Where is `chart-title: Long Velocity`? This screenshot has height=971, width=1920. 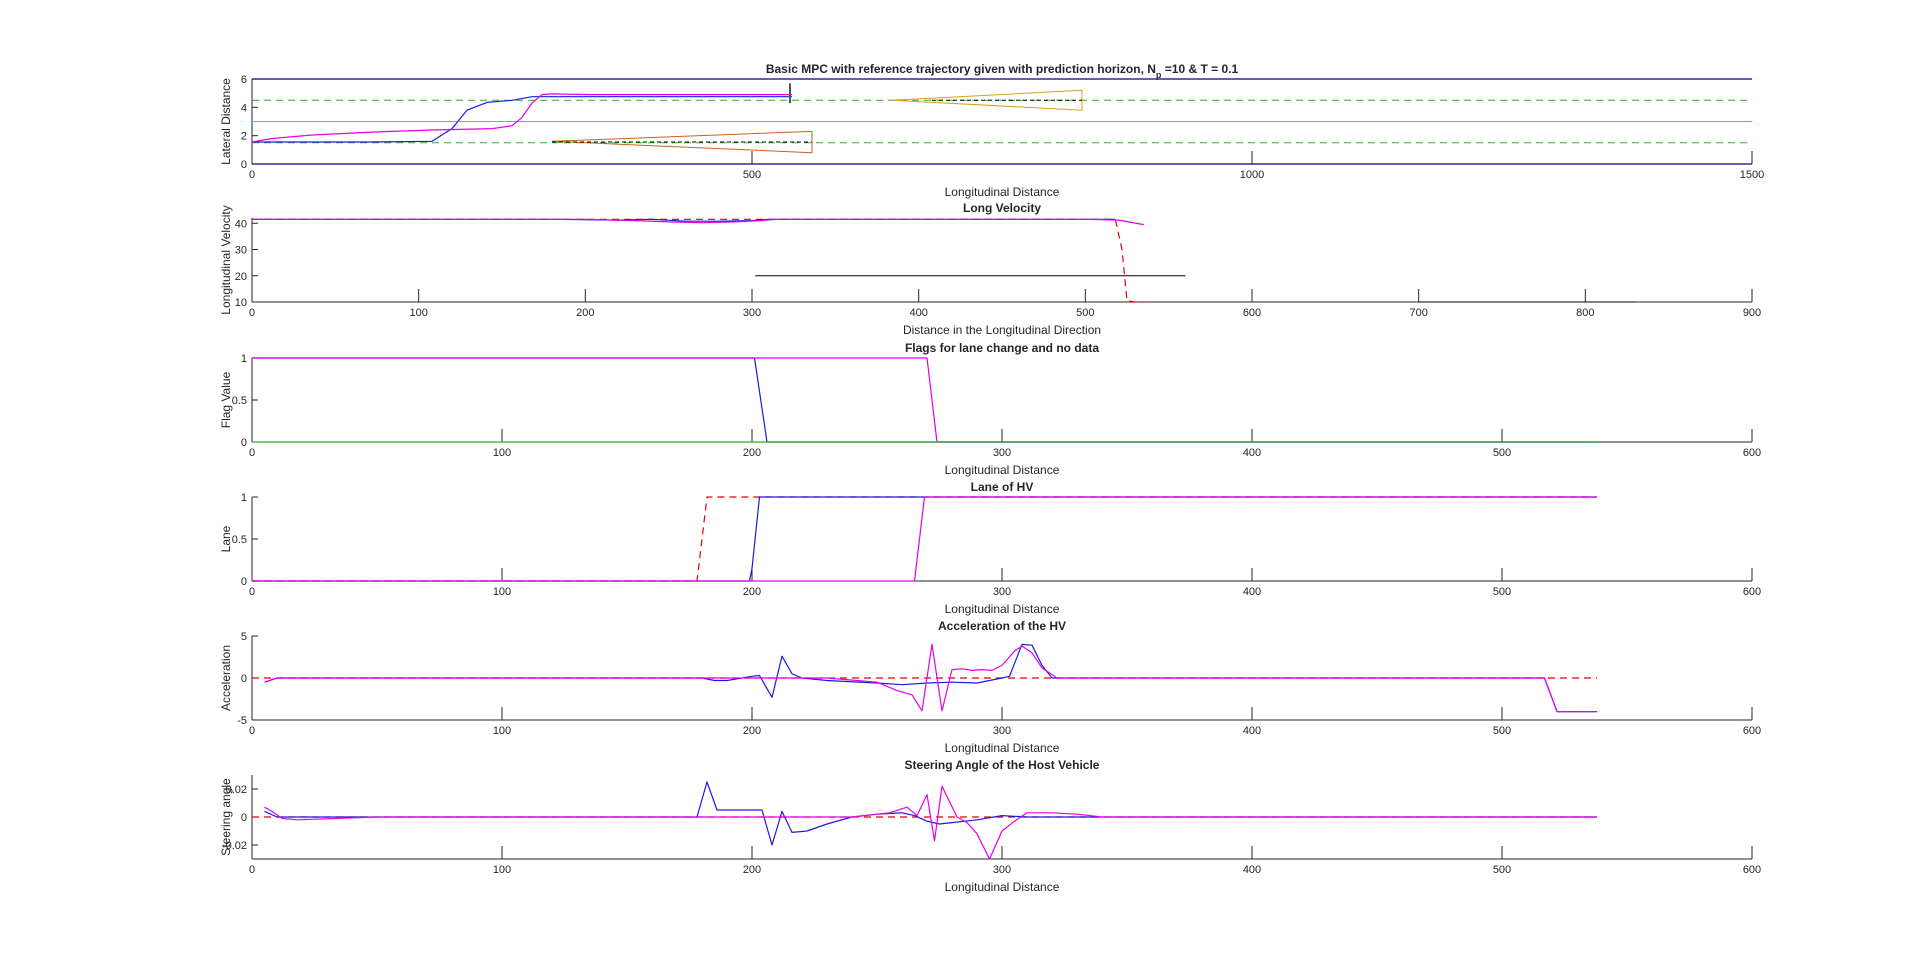
chart-title: Long Velocity is located at coordinates (1002, 208).